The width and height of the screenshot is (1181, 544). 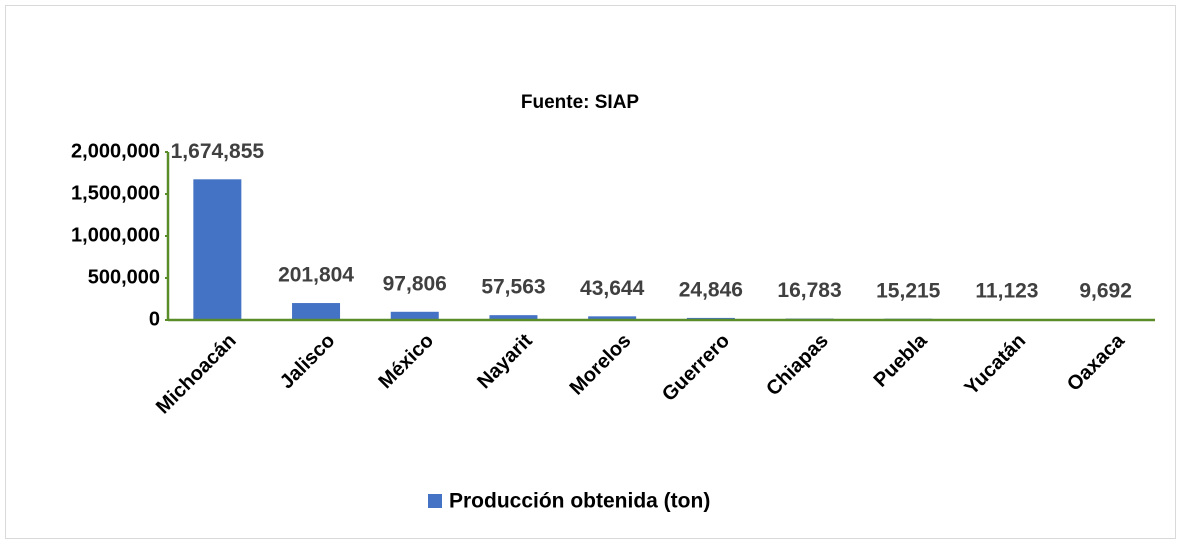 I want to click on value-label: 57,563, so click(x=513, y=287).